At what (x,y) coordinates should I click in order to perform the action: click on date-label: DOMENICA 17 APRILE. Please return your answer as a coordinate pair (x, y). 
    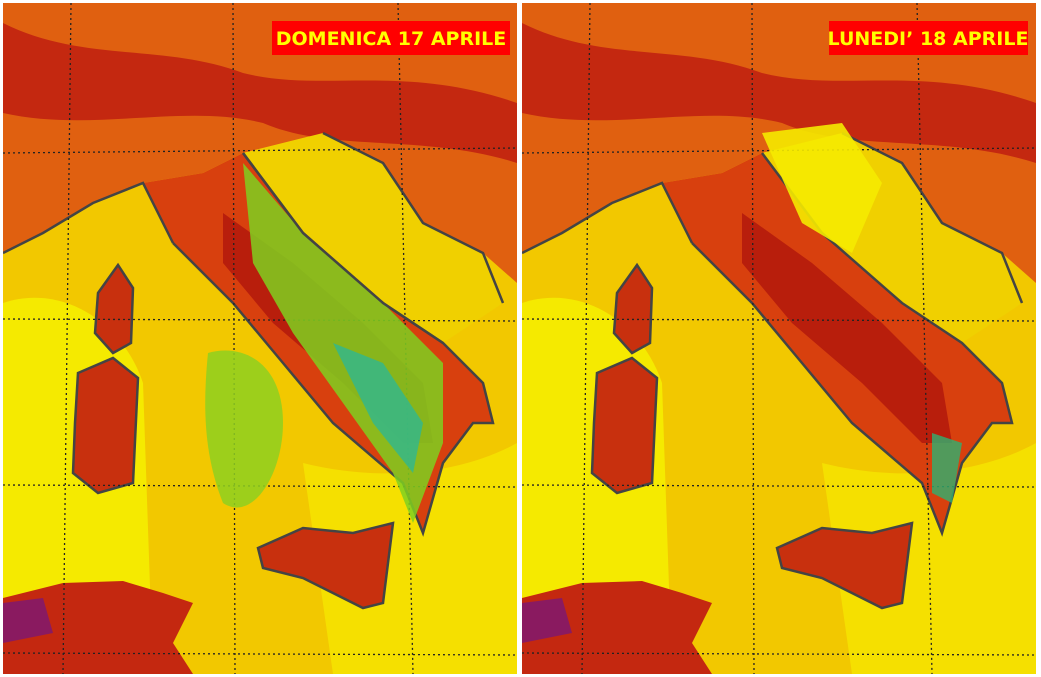
    Looking at the image, I should click on (391, 39).